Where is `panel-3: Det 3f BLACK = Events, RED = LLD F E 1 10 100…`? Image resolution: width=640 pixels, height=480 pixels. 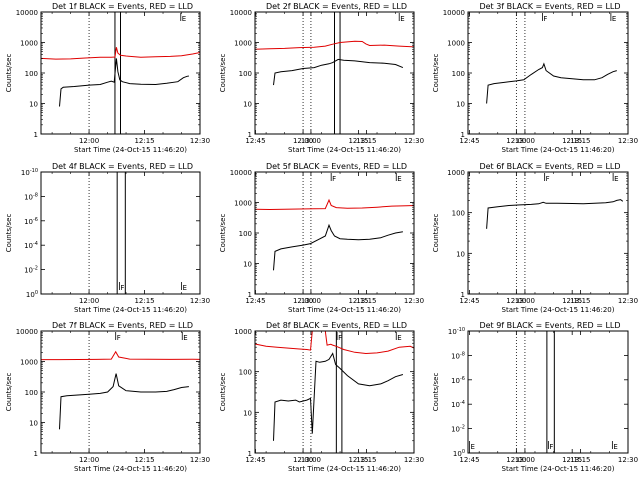 panel-3: Det 3f BLACK = Events, RED = LLD F E 1 10 100… is located at coordinates (535, 78).